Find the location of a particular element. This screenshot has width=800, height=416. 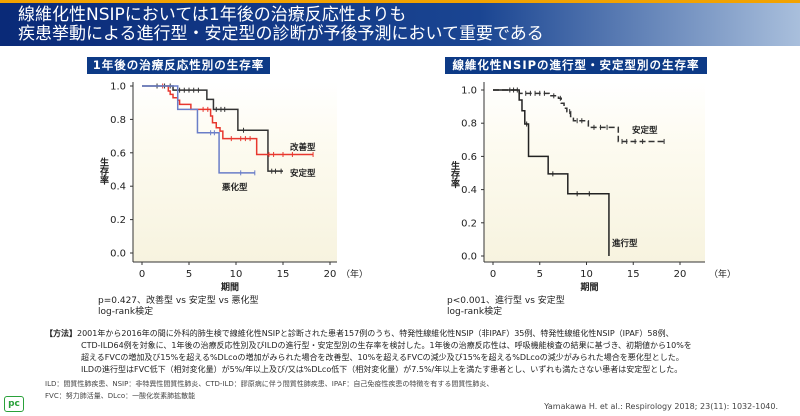

chart1-pvalue: p=0.427、改善型 vs 安定型 vs 悪化型 is located at coordinates (178, 301).